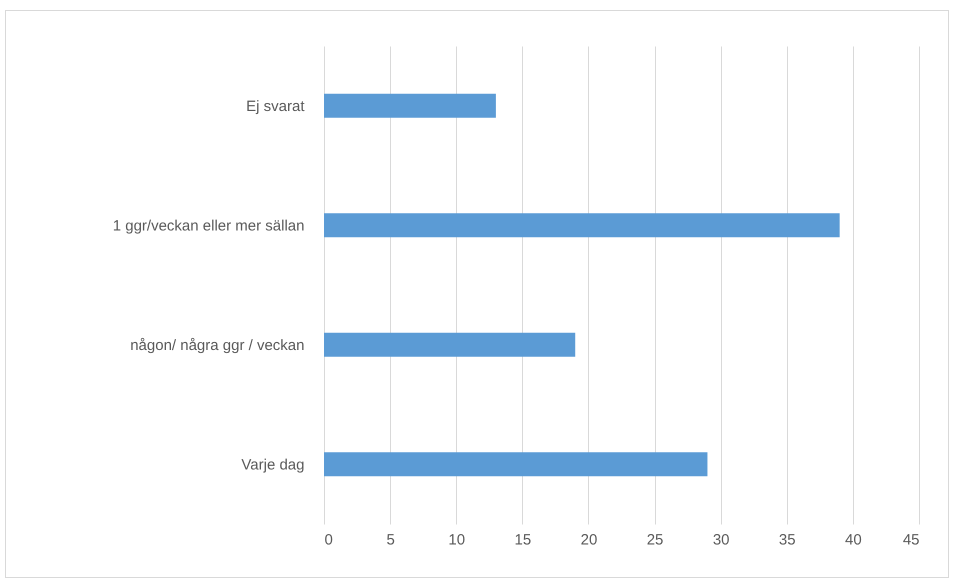  What do you see at coordinates (853, 540) in the screenshot?
I see `x-tick-label: 40` at bounding box center [853, 540].